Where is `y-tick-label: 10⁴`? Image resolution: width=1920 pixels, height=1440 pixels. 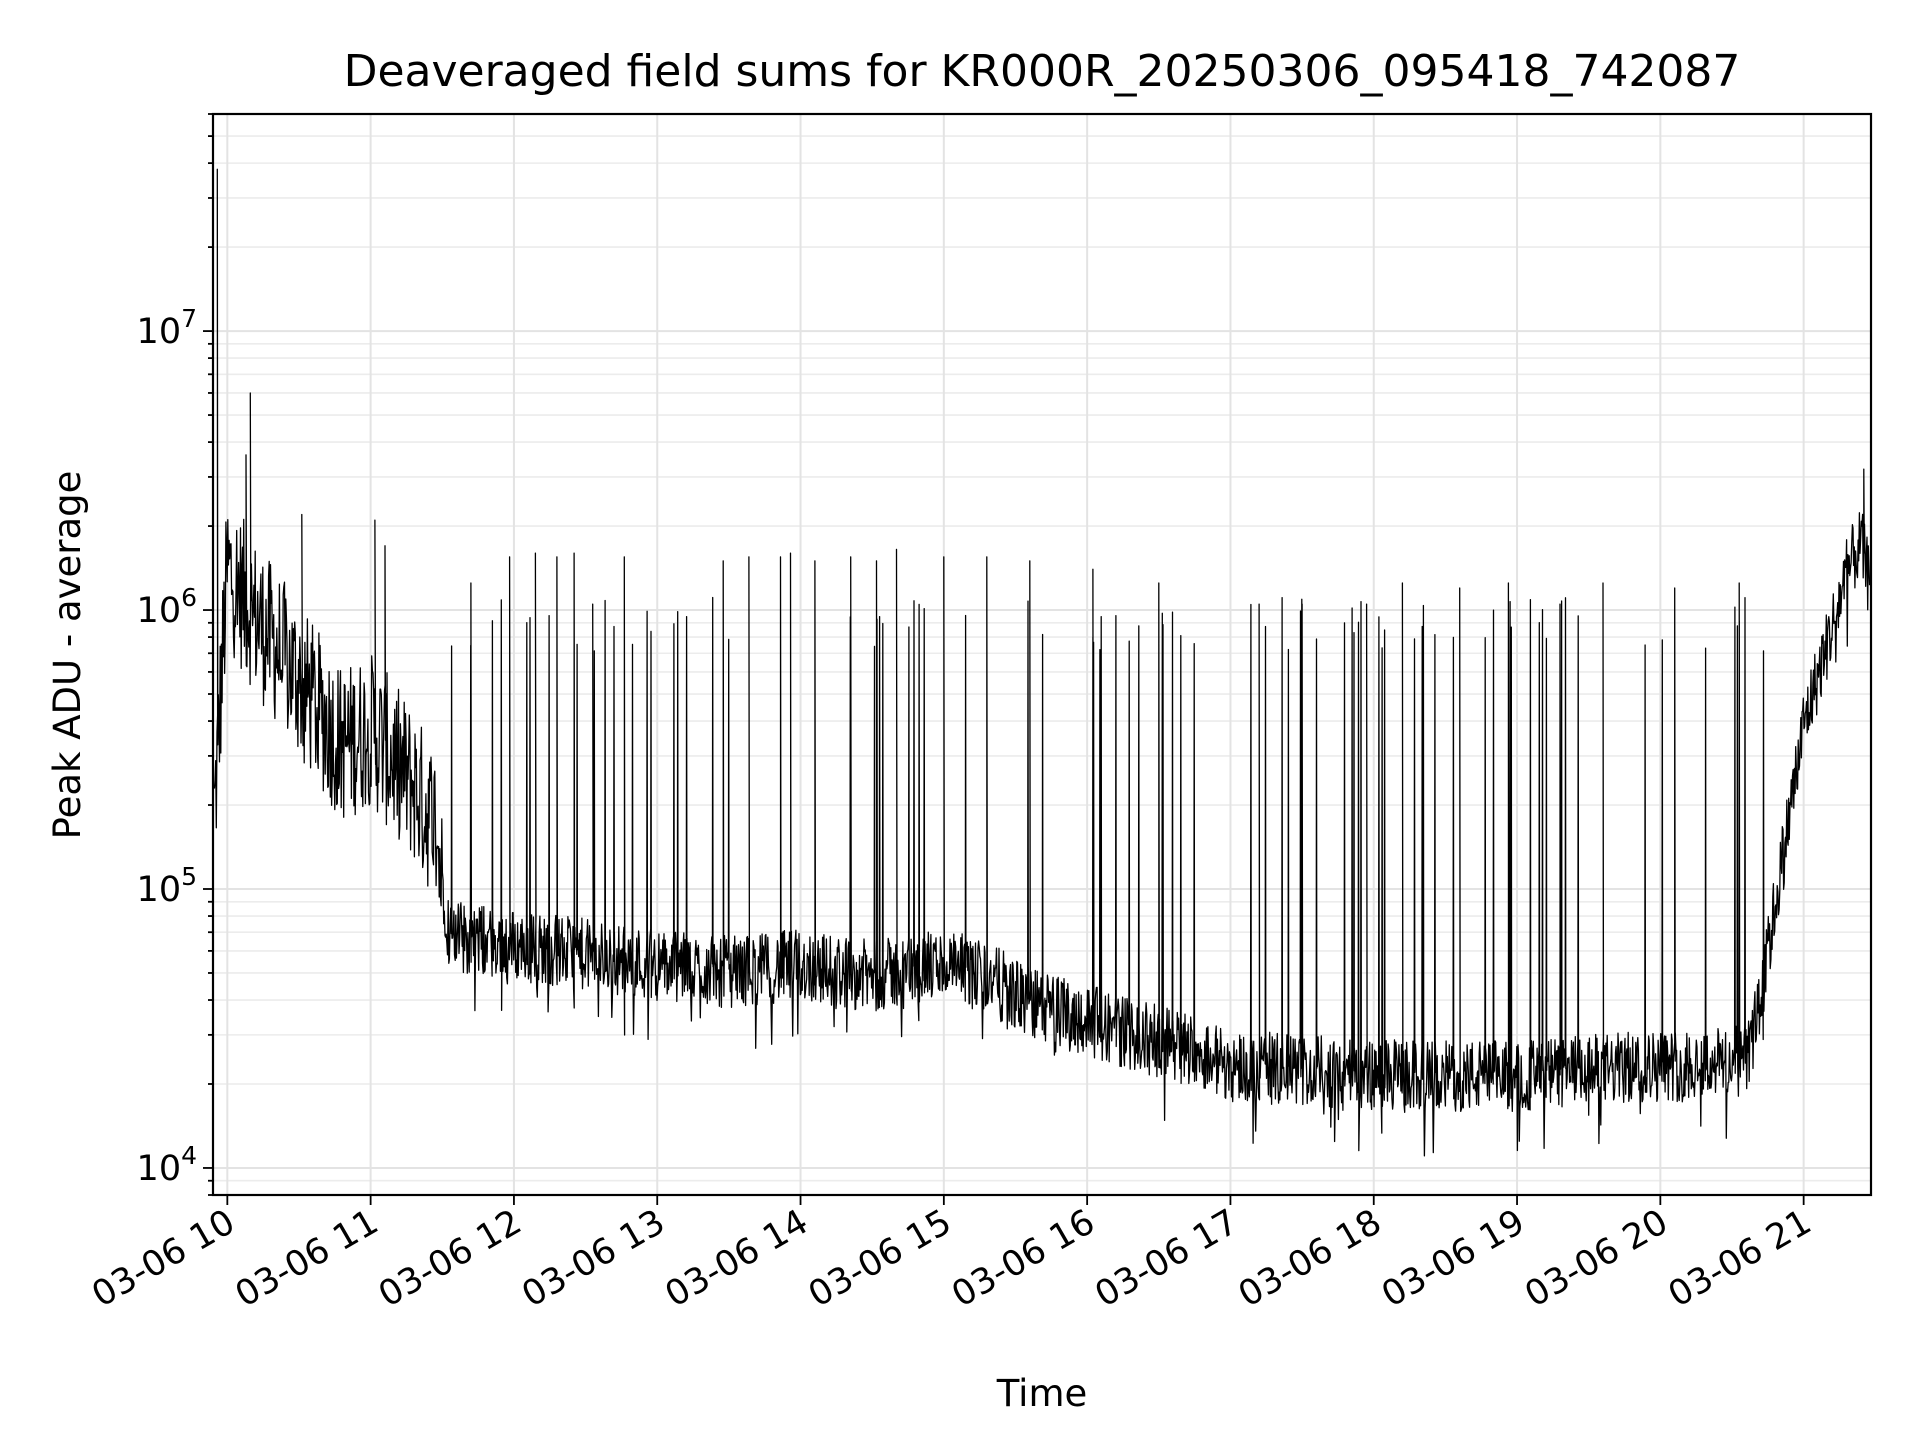 y-tick-label: 10⁴ is located at coordinates (167, 1165).